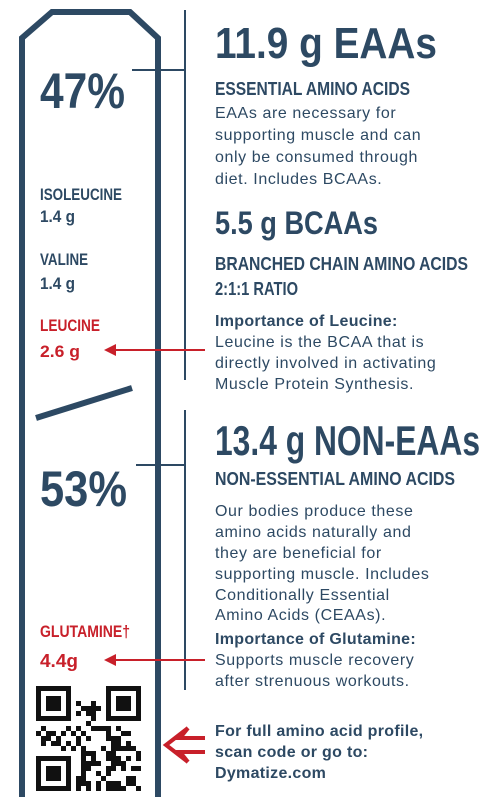 The height and width of the screenshot is (797, 489). Describe the element at coordinates (84, 403) in the screenshot. I see `divider-slash` at that location.